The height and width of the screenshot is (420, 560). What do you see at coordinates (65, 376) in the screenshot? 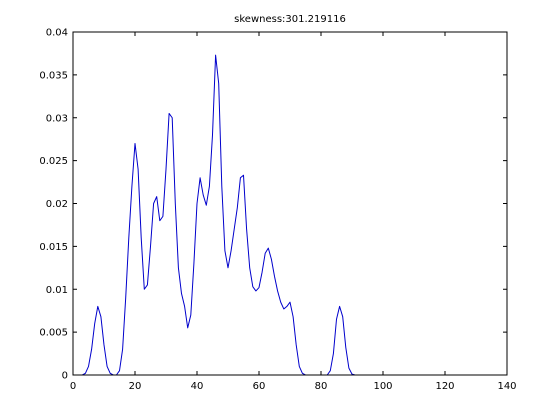
I see `y-tick-label: 0` at bounding box center [65, 376].